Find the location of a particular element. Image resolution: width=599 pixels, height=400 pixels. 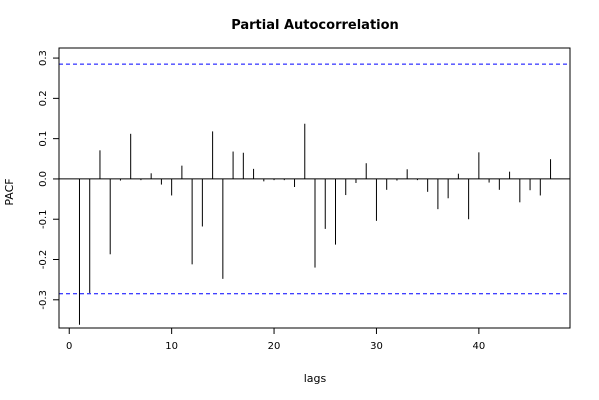

chart-title: Partial Autocorrelation is located at coordinates (315, 25).